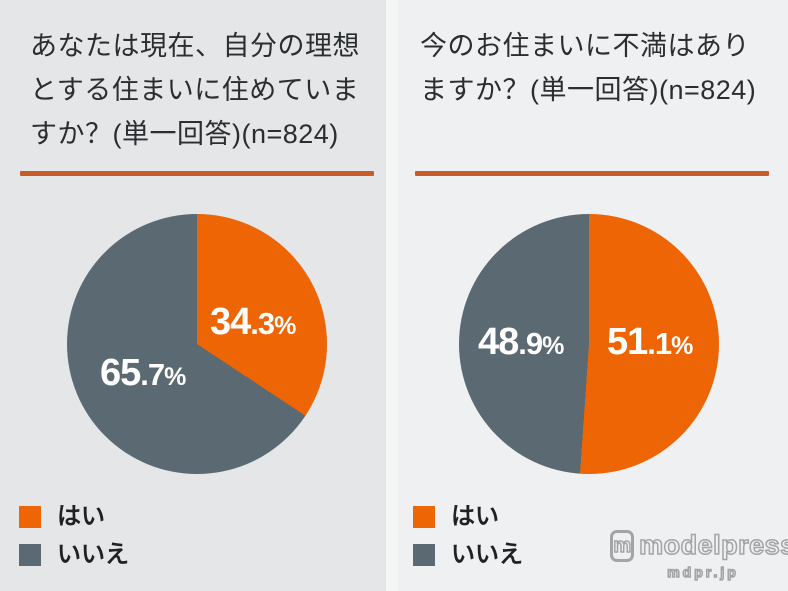 This screenshot has width=788, height=591. Describe the element at coordinates (392, 295) in the screenshot. I see `panel-divider` at that location.